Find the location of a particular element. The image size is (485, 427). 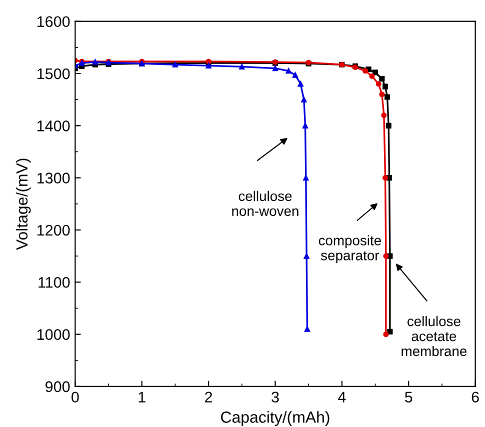

y-tick-label: 1200 is located at coordinates (53, 230).